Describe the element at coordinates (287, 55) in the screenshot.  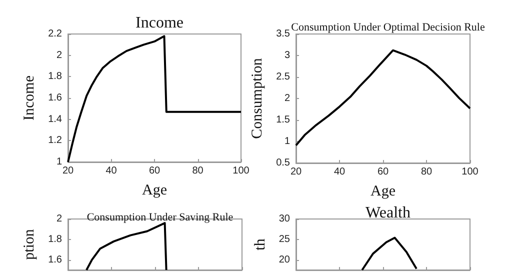
I see `y-tick-label: 3` at that location.